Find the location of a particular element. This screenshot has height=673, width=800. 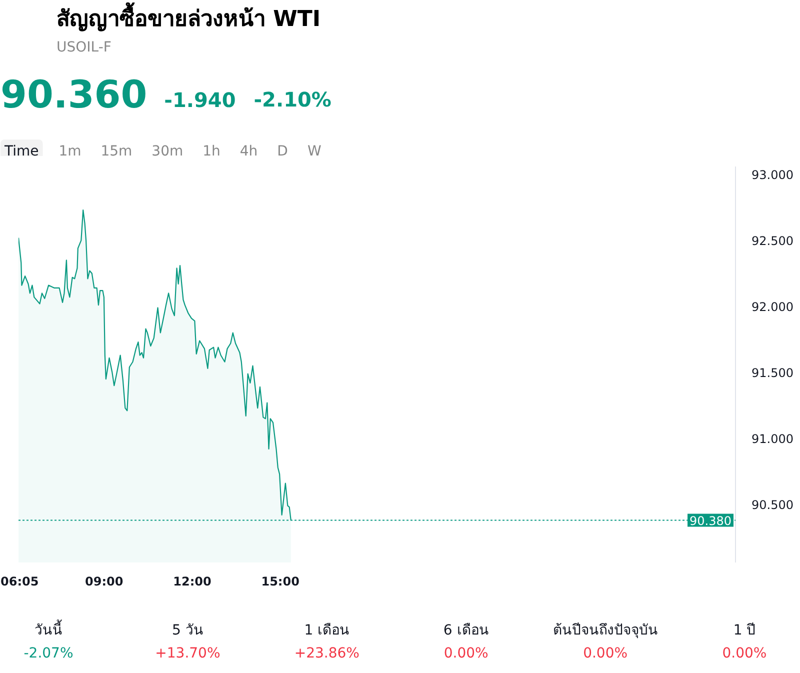

y-tick-label: 92.500 is located at coordinates (773, 241).